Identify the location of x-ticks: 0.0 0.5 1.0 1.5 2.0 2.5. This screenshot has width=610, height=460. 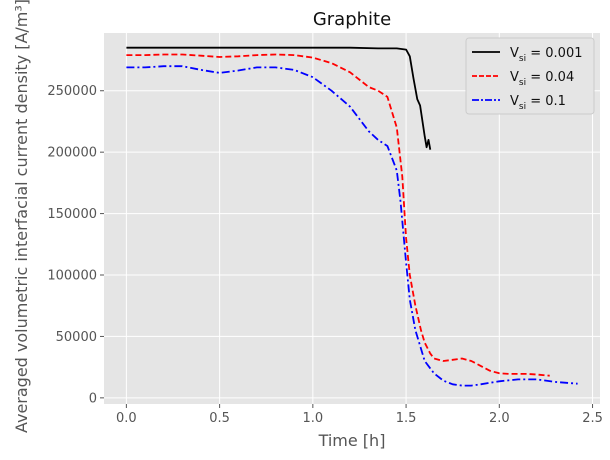
(359, 415).